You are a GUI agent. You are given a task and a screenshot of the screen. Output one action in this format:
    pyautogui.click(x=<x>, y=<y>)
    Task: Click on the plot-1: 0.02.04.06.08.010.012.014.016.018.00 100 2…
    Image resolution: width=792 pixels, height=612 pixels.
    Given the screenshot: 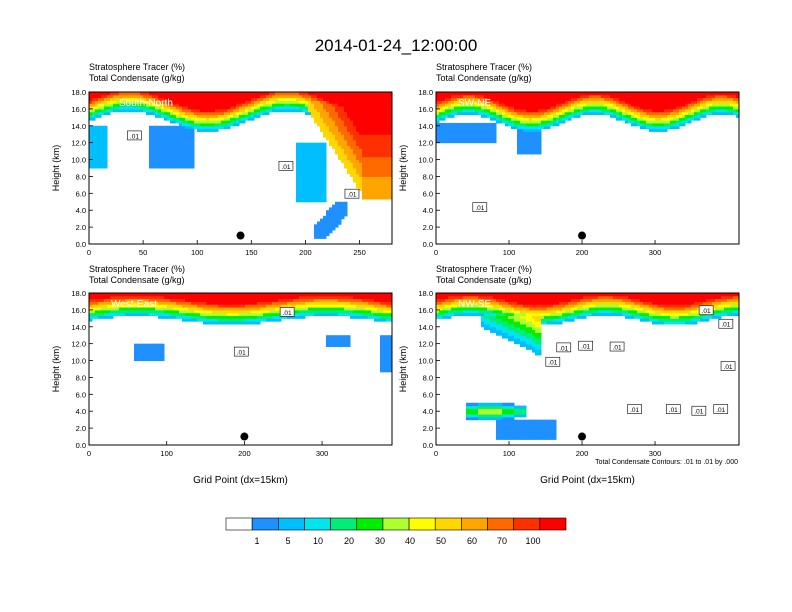 What is the action you would take?
    pyautogui.click(x=569, y=172)
    